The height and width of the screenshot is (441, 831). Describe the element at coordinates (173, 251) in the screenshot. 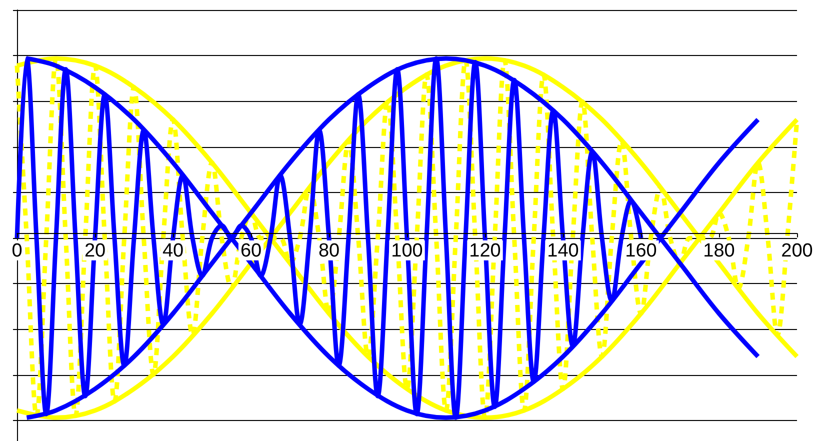

I see `x-tick-label: 40` at that location.